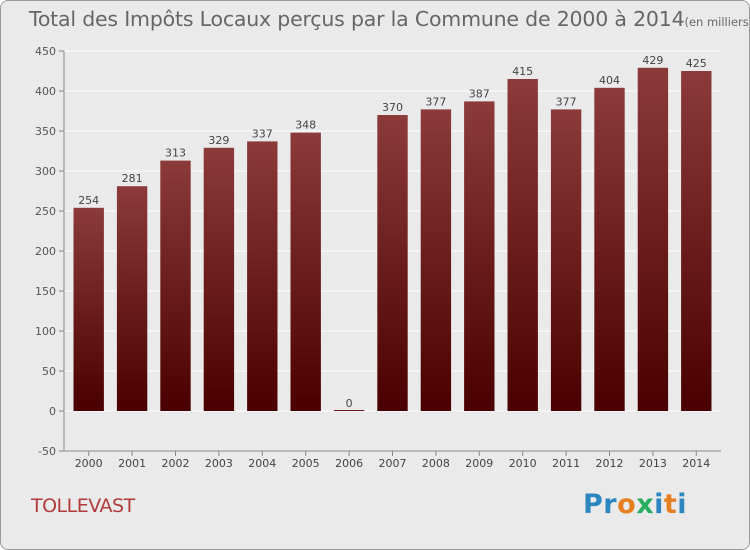 This screenshot has width=750, height=550. Describe the element at coordinates (219, 463) in the screenshot. I see `x-tick-label: 2003` at that location.